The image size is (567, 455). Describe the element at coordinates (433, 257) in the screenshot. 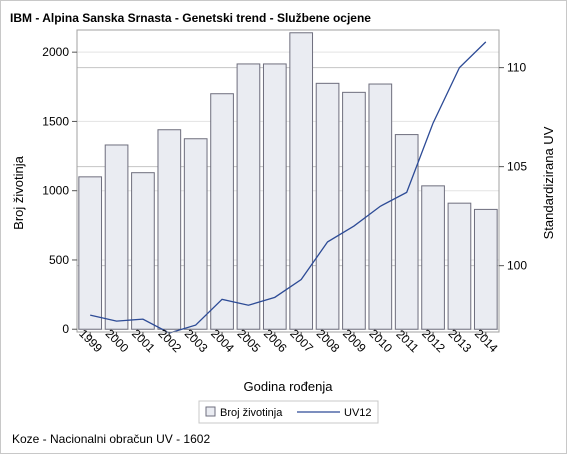

I see `bar-2012` at that location.